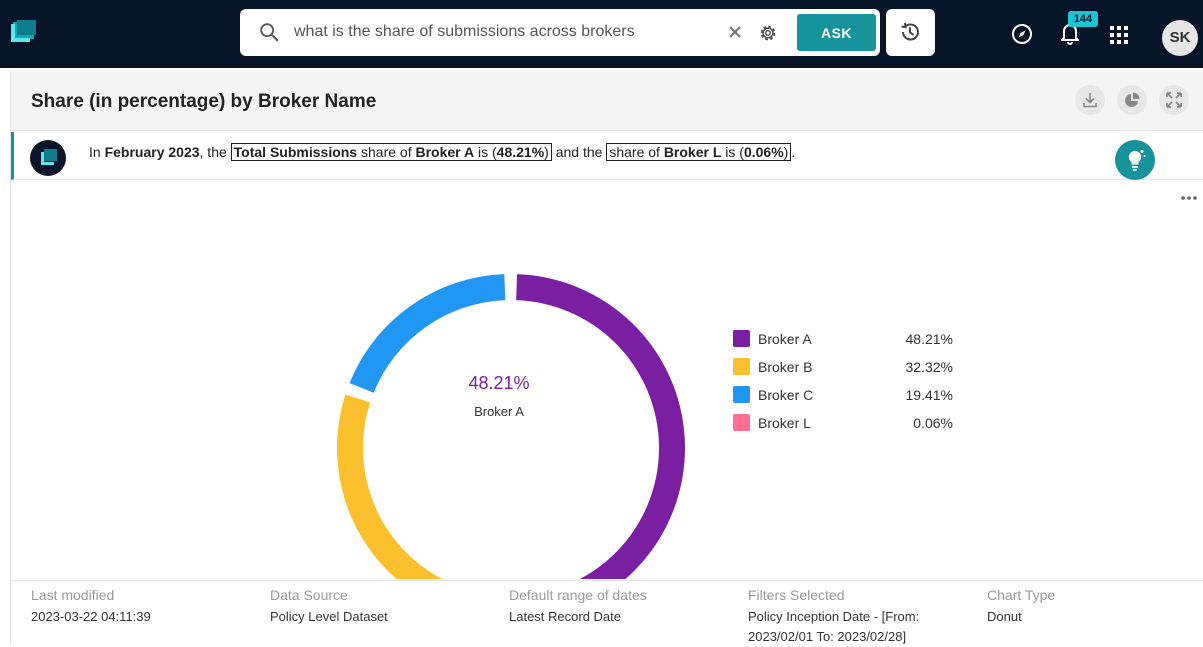 The image size is (1203, 647). What do you see at coordinates (430, 486) in the screenshot?
I see `donut-slice-broker-b` at bounding box center [430, 486].